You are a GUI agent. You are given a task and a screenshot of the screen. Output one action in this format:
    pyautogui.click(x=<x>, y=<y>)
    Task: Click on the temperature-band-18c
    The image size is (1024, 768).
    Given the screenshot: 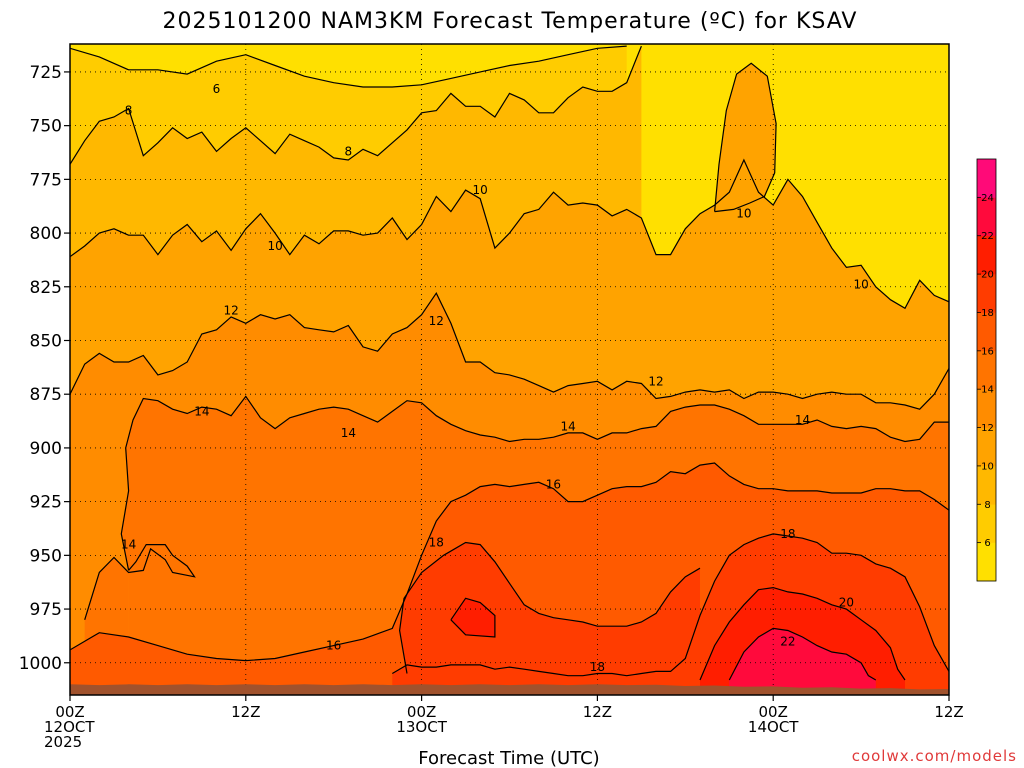 What is the action you would take?
    pyautogui.click(x=549, y=618)
    